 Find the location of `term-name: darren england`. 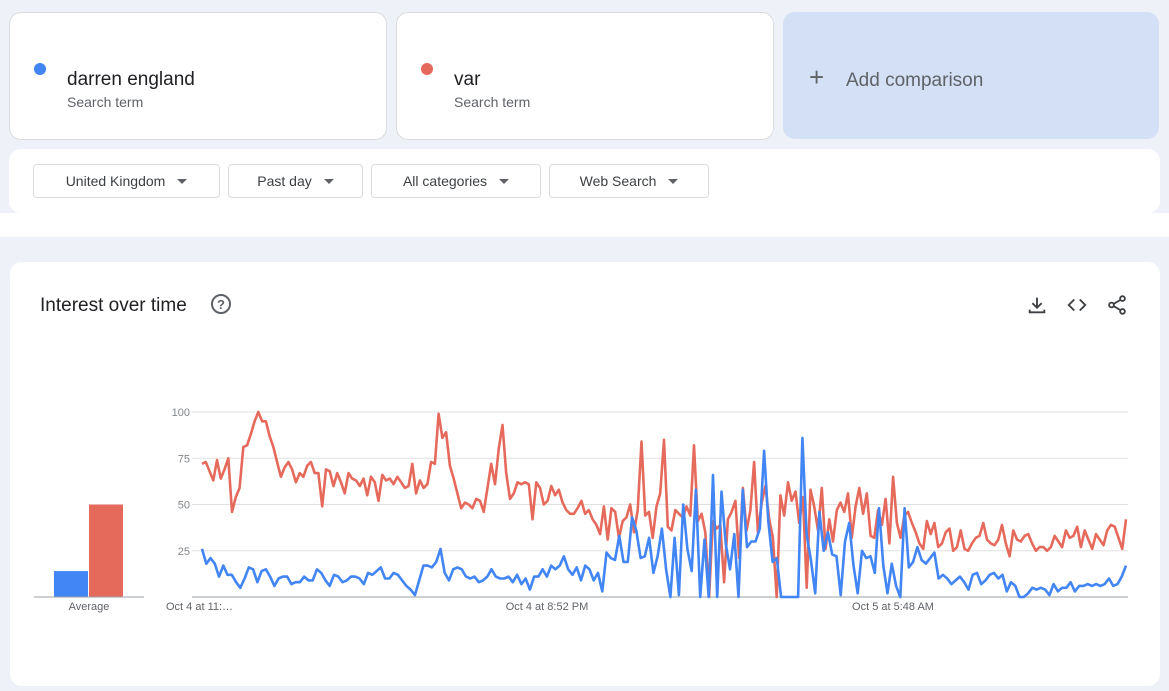

term-name: darren england is located at coordinates (131, 79).